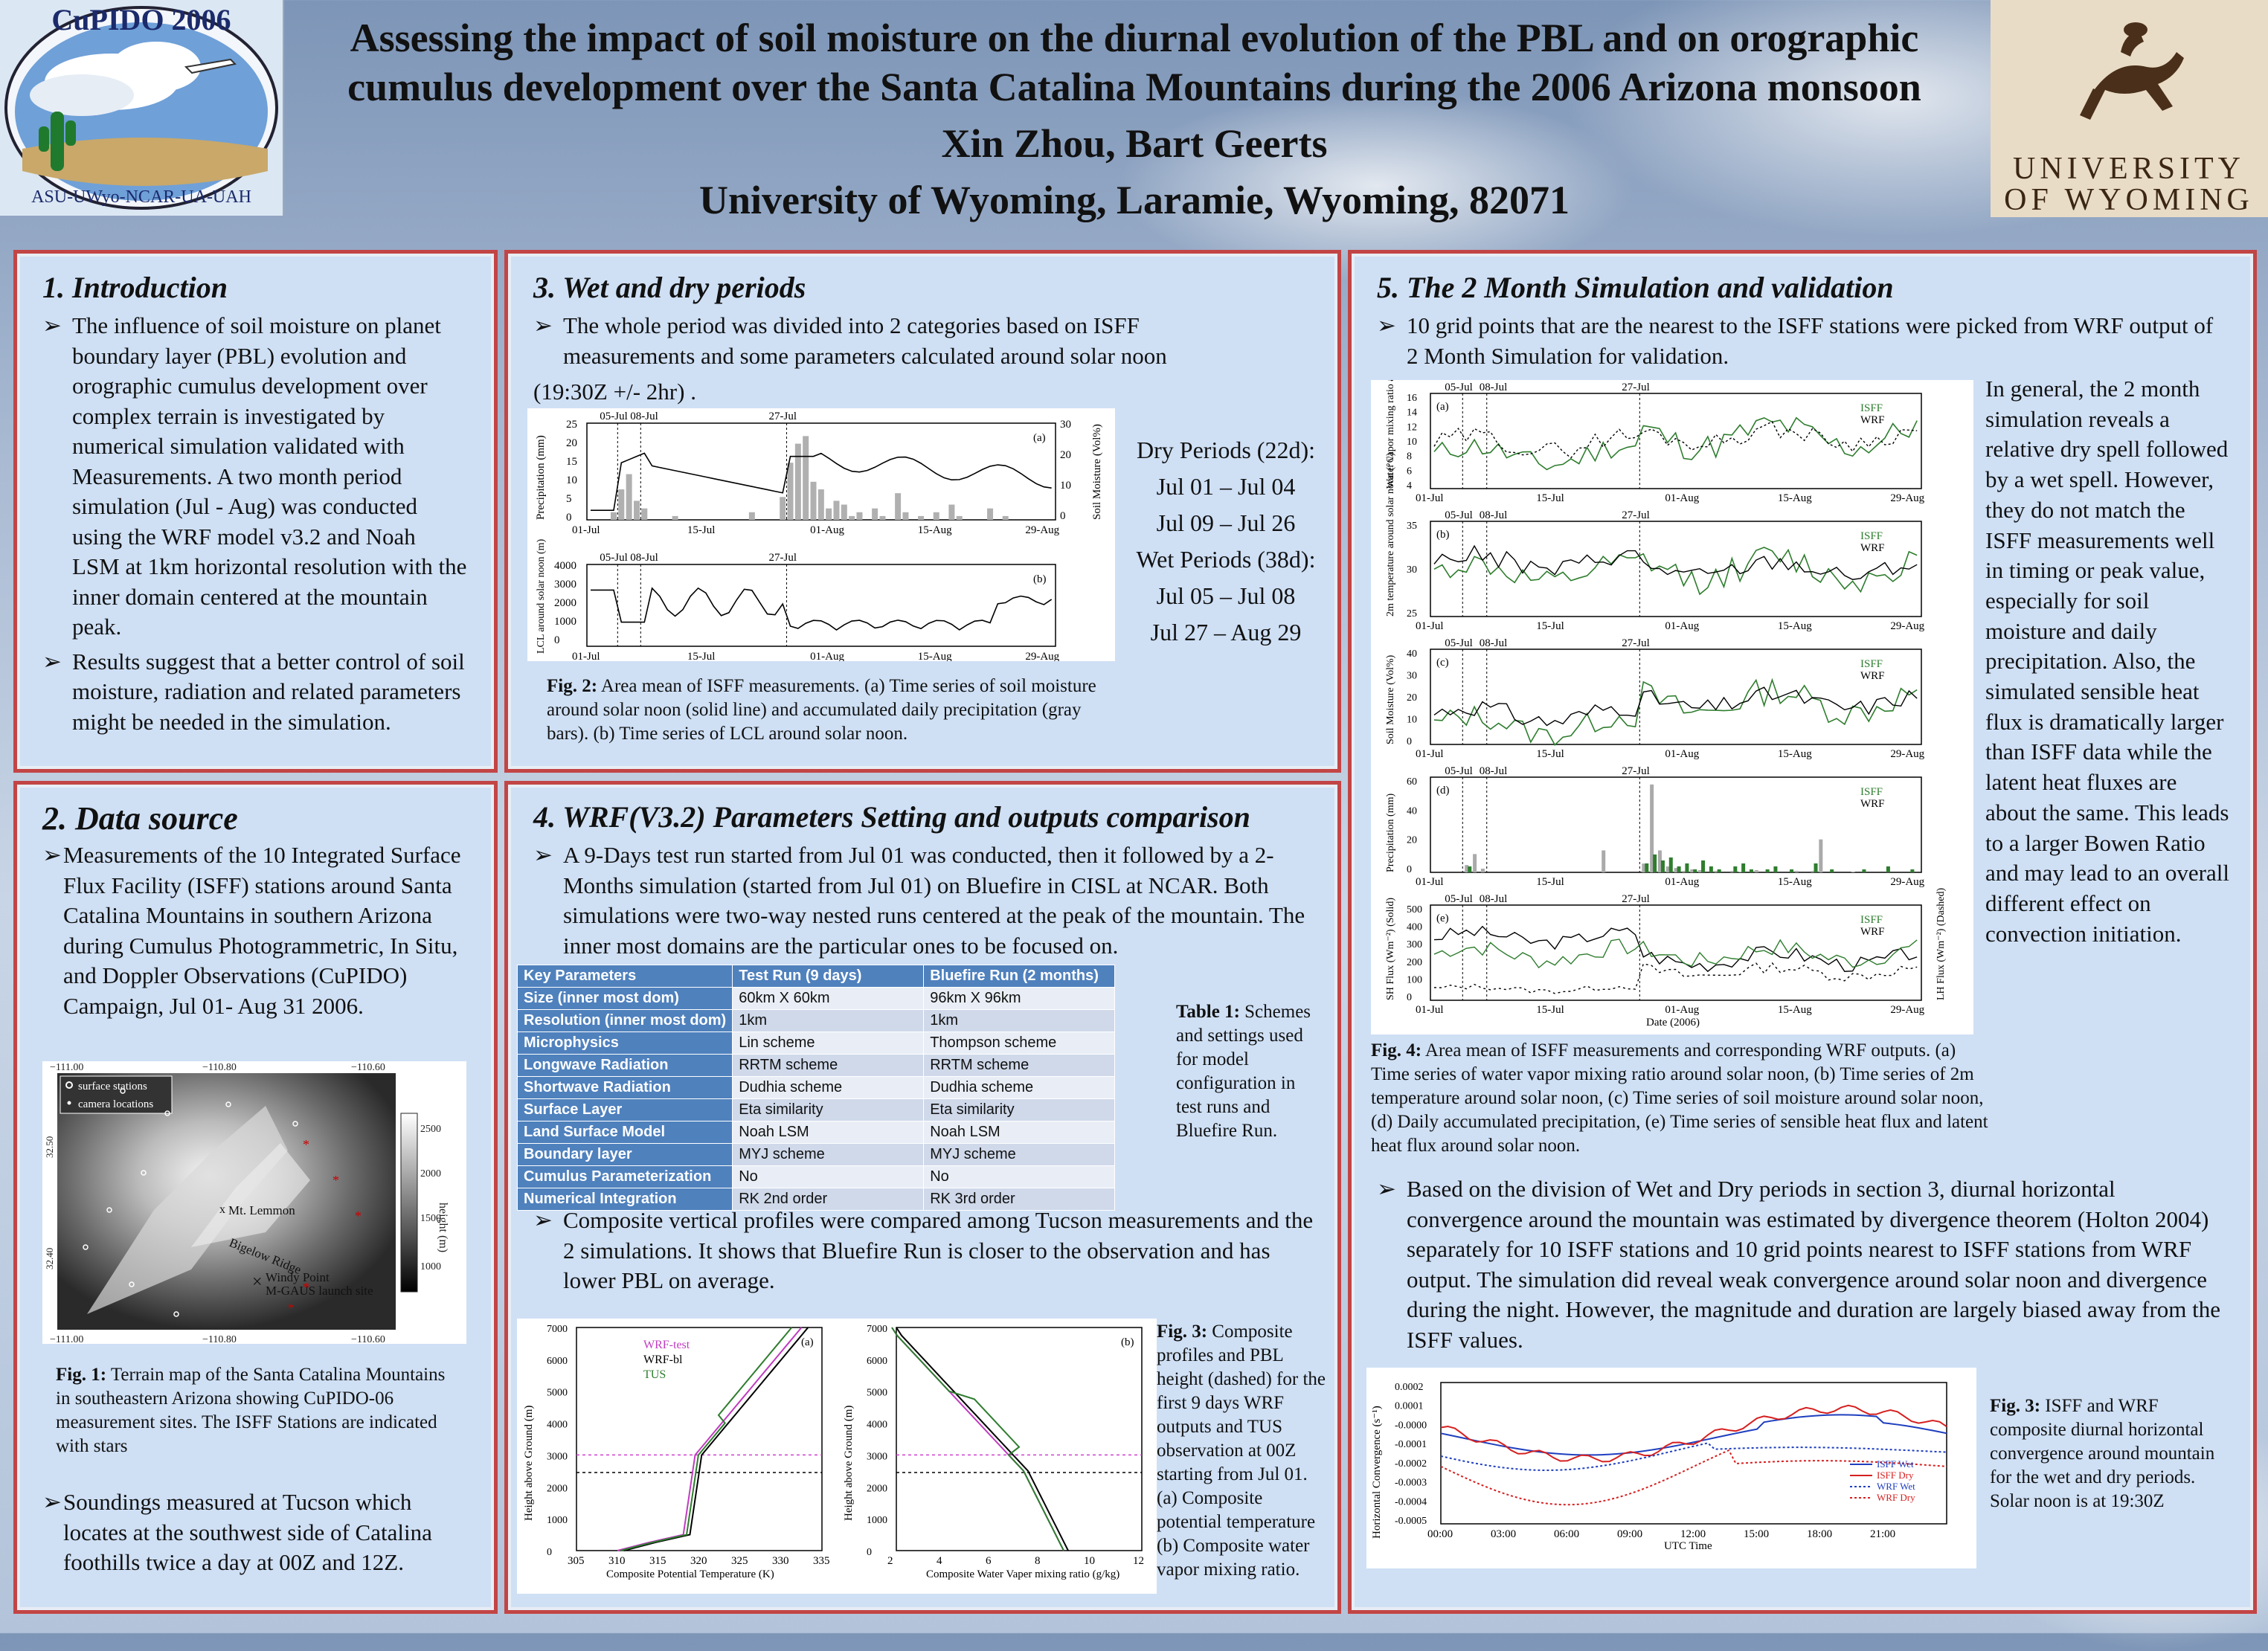 The image size is (2268, 1651). I want to click on table-key-cell: Longwave Radiation, so click(624, 1065).